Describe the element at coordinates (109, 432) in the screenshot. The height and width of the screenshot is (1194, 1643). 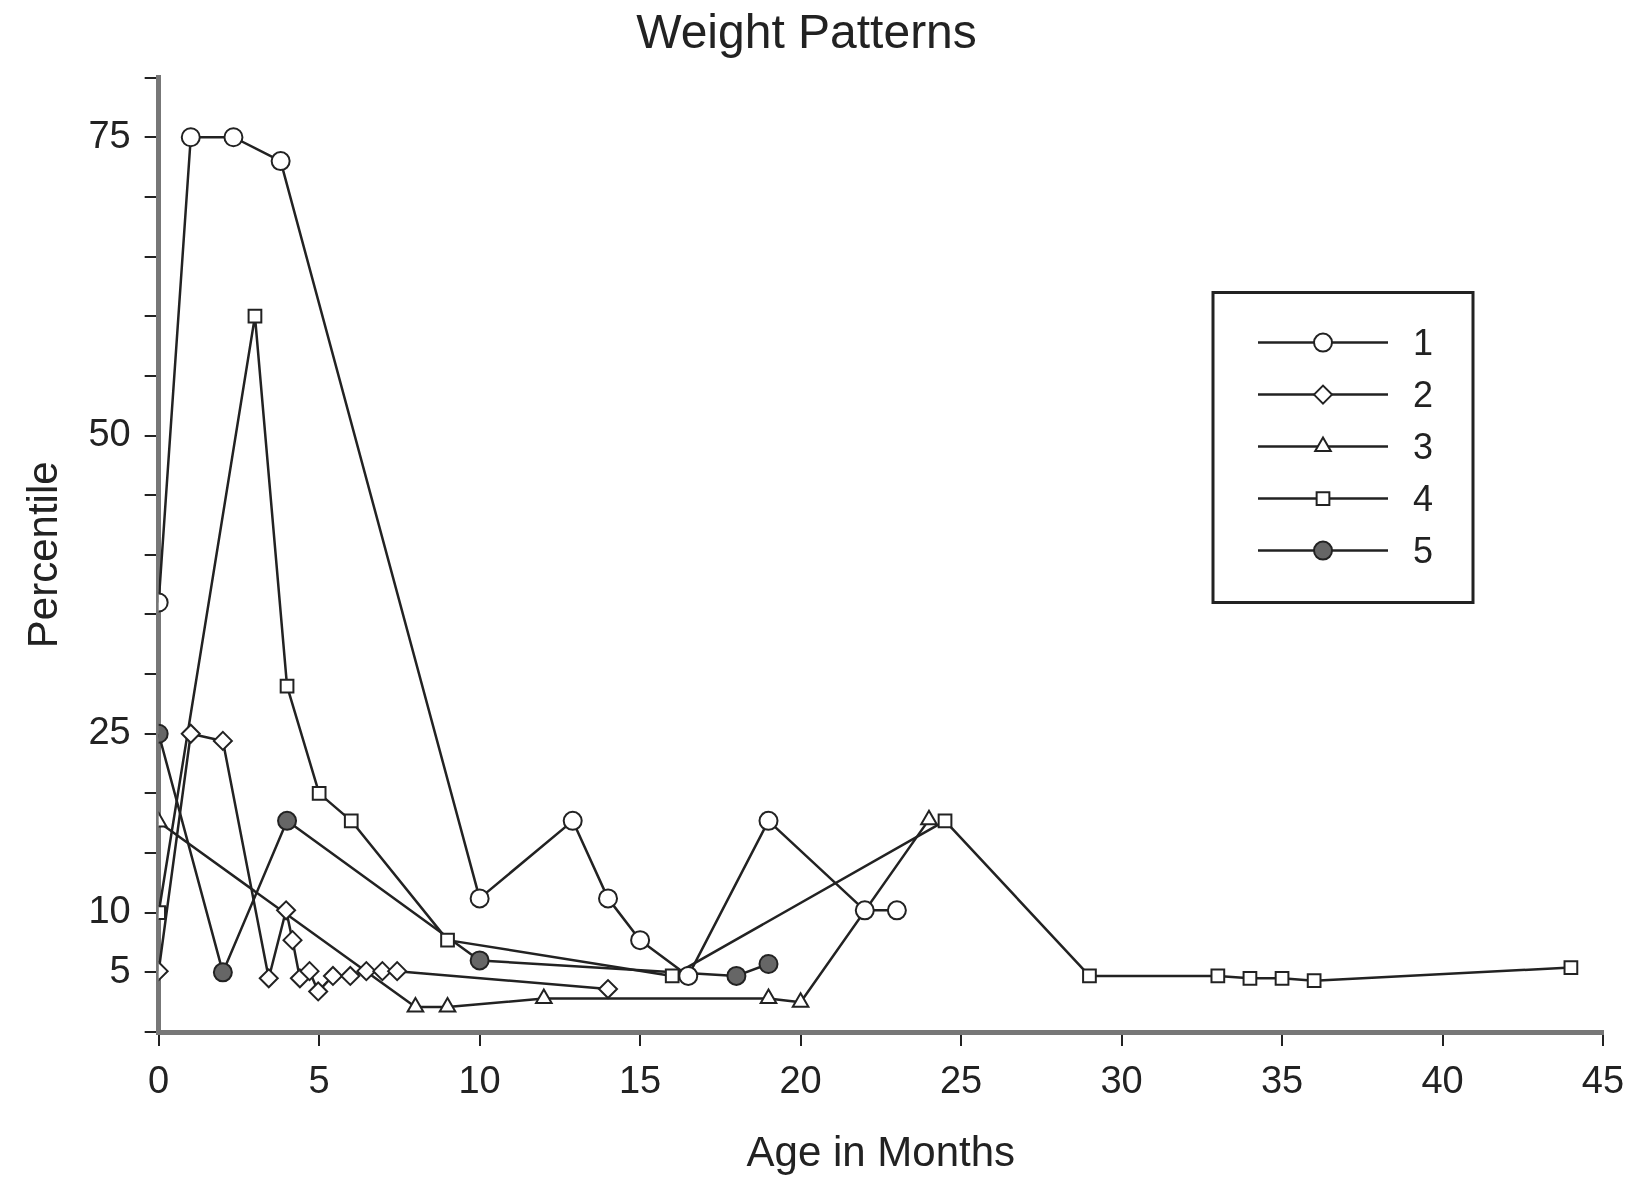
I see `y-tick-label: 50` at that location.